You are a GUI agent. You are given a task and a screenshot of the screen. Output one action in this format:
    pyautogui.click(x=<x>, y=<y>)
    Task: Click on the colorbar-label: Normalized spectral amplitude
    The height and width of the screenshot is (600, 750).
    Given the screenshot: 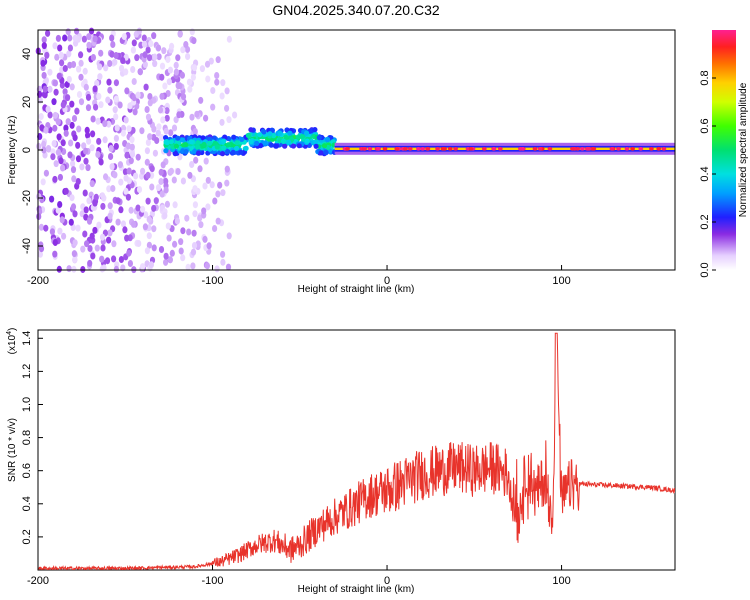 What is the action you would take?
    pyautogui.click(x=743, y=149)
    